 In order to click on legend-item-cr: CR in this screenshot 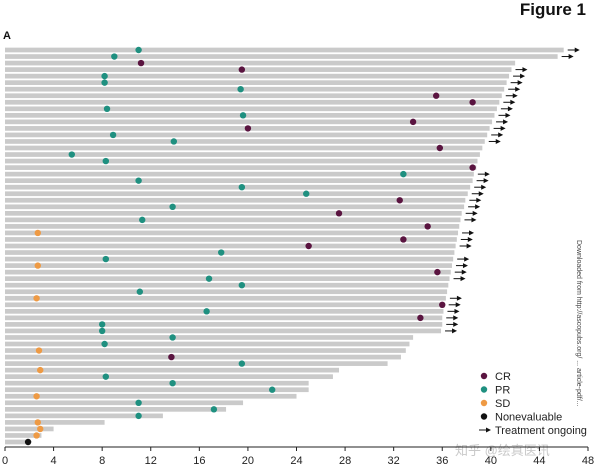, I will do `click(495, 377)`.